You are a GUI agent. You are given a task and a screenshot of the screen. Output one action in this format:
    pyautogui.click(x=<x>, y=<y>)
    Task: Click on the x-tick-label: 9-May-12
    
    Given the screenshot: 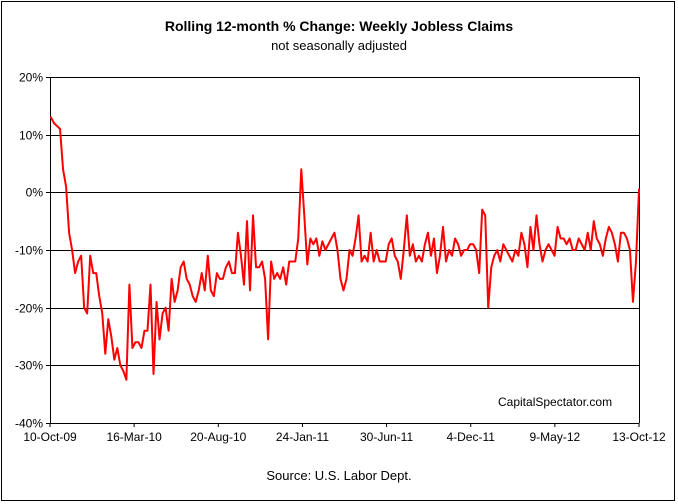 What is the action you would take?
    pyautogui.click(x=555, y=437)
    